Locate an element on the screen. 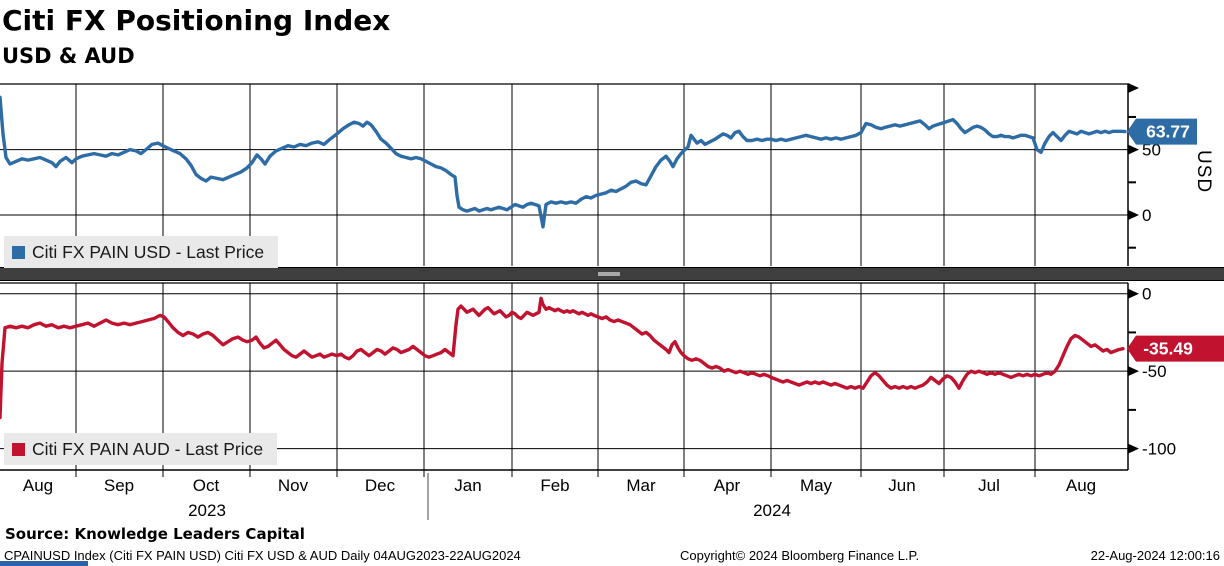  usd-price-tag is located at coordinates (1162, 131).